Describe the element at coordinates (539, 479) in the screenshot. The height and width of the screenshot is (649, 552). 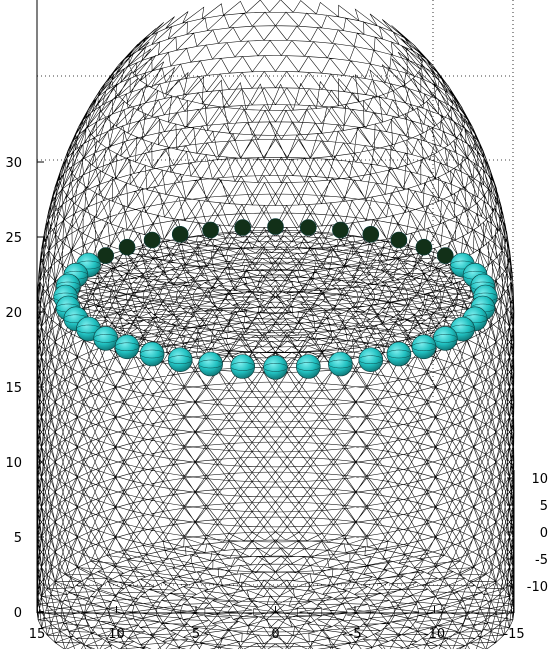
I see `y-tick-label: 10` at that location.